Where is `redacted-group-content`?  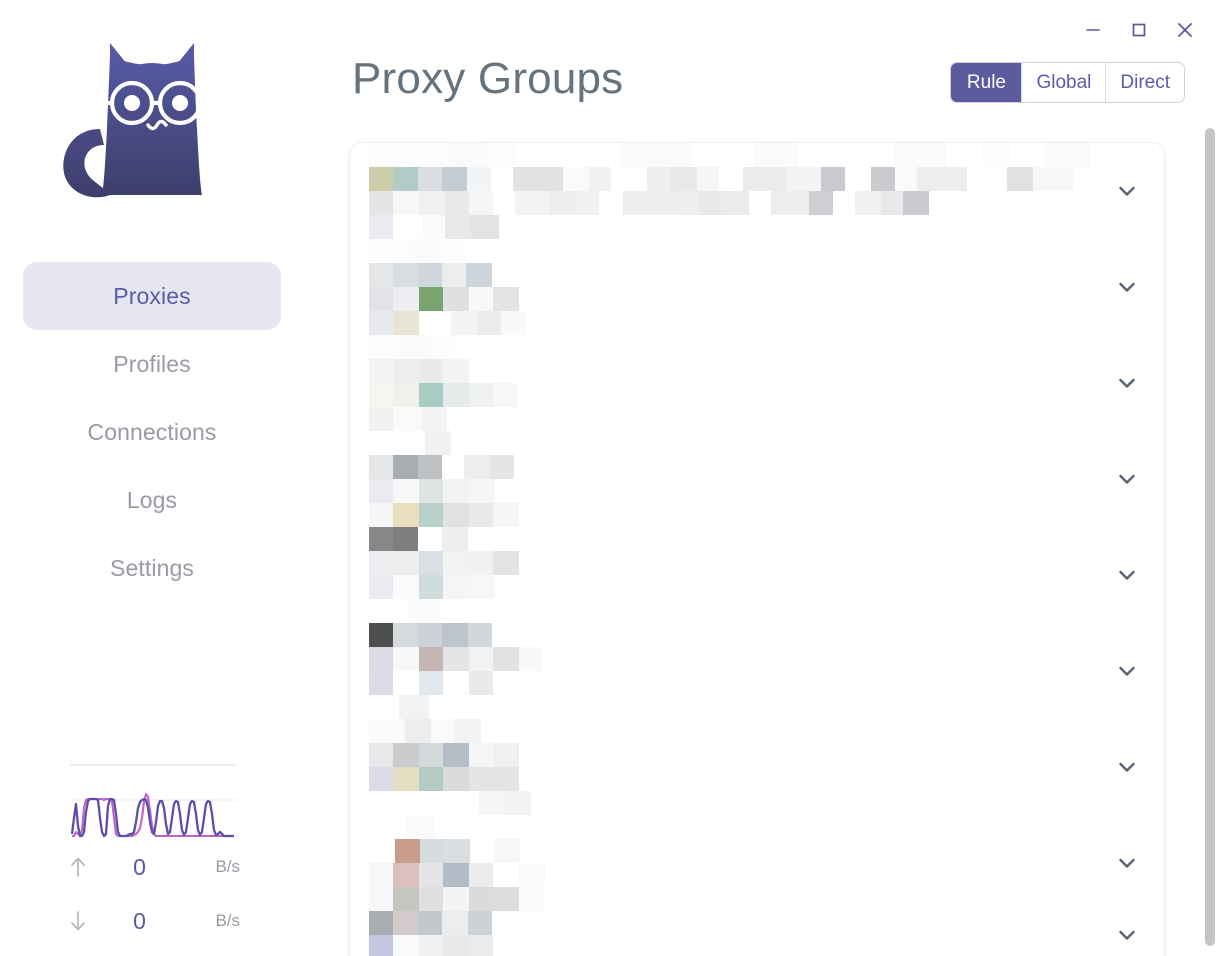
redacted-group-content is located at coordinates (720, 767).